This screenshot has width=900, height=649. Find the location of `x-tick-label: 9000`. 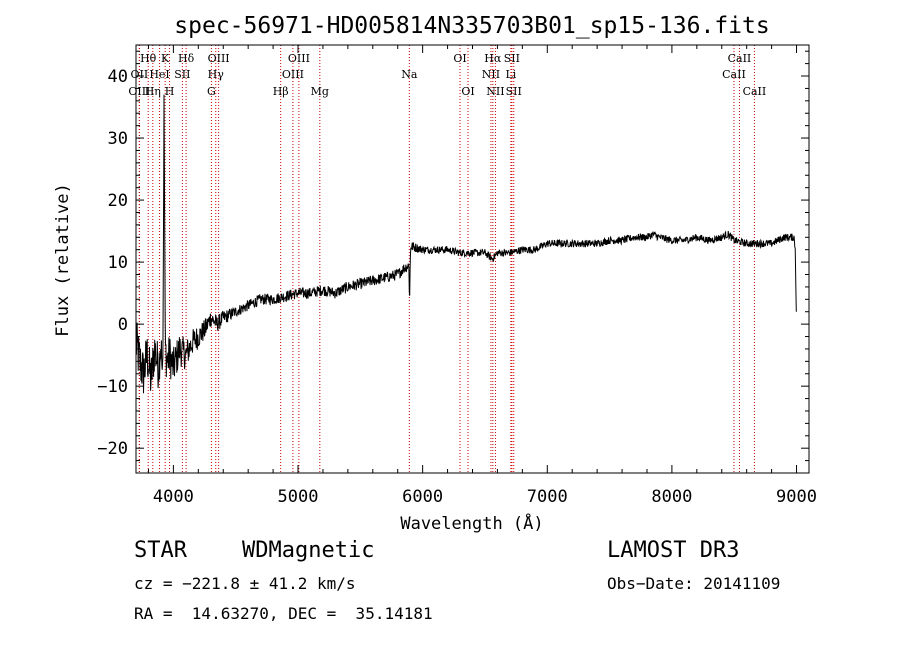

x-tick-label: 9000 is located at coordinates (796, 497).